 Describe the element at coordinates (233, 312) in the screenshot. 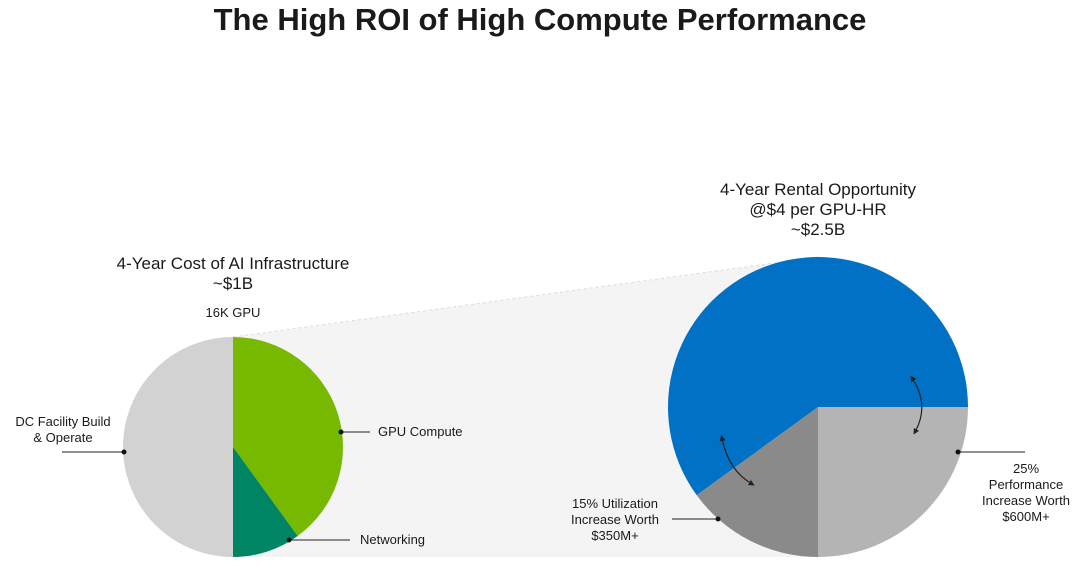

I see `pie-annotation: 16K GPU` at that location.